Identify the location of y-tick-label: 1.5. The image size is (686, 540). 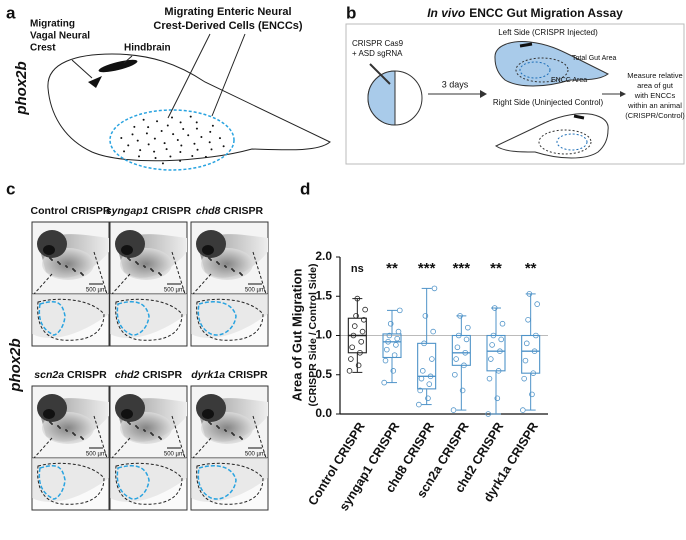
(323, 295).